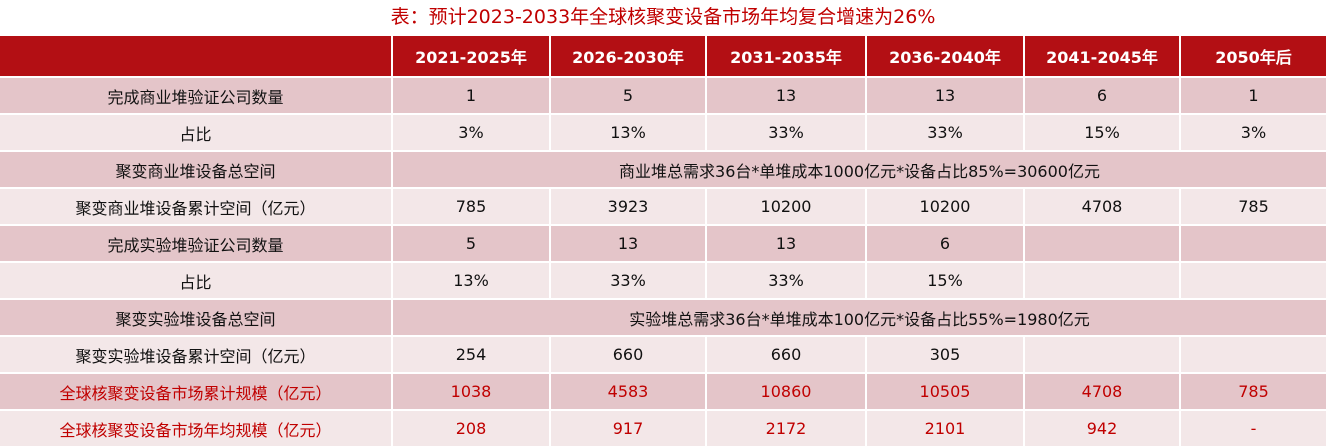  I want to click on header-cell-2050-later: 2050年后, so click(1253, 56).